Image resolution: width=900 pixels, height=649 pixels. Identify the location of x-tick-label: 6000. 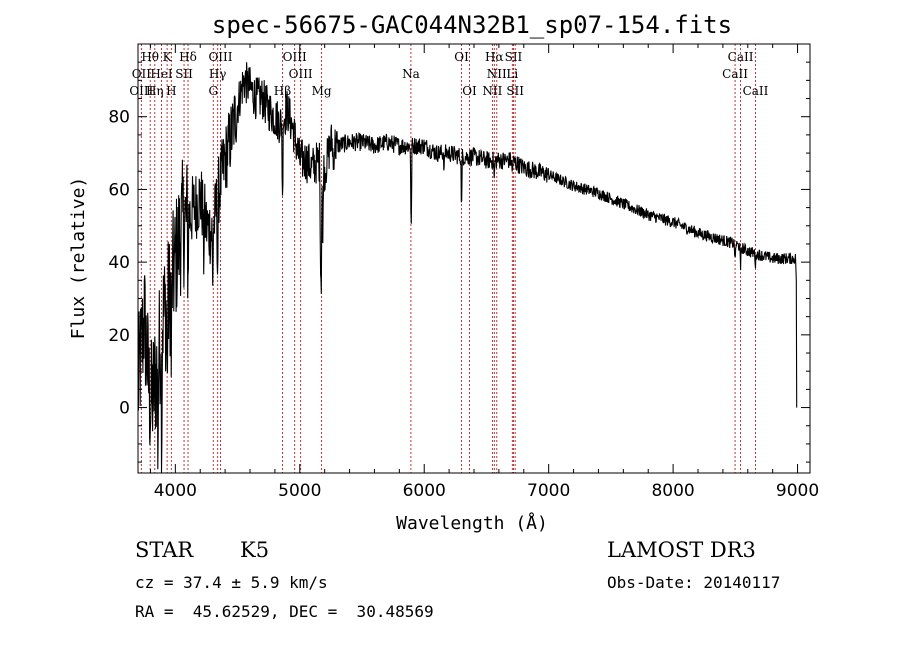
(424, 491).